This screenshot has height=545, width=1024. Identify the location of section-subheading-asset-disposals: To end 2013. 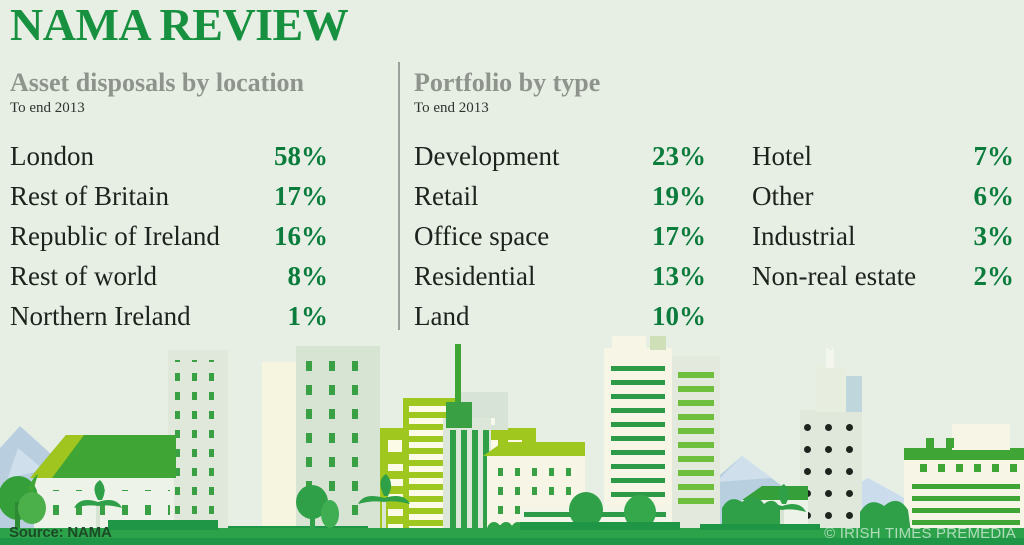
(47, 108).